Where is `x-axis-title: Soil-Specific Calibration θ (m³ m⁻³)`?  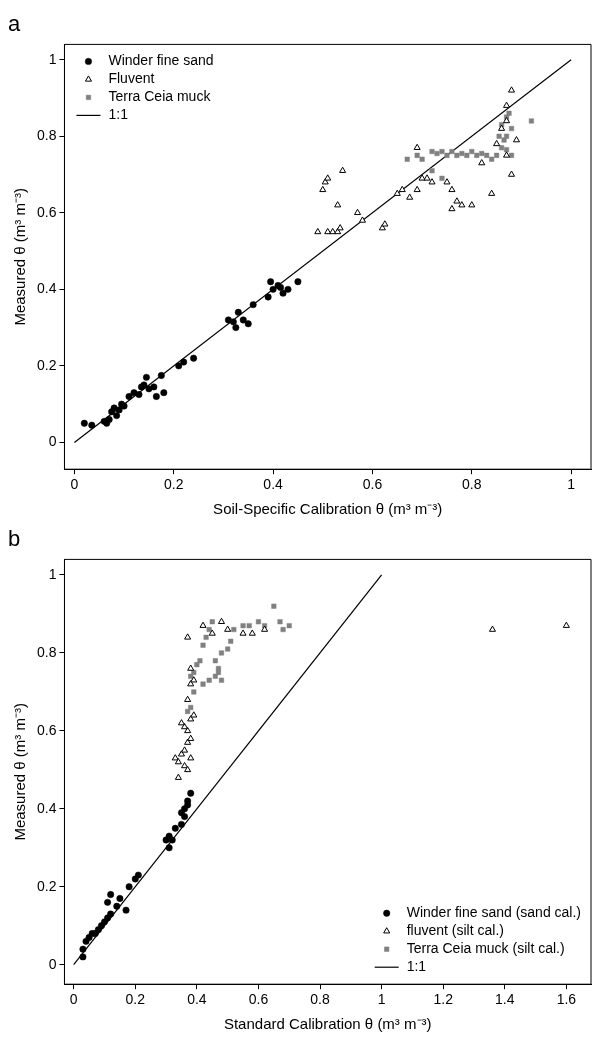 x-axis-title: Soil-Specific Calibration θ (m³ m⁻³) is located at coordinates (328, 509).